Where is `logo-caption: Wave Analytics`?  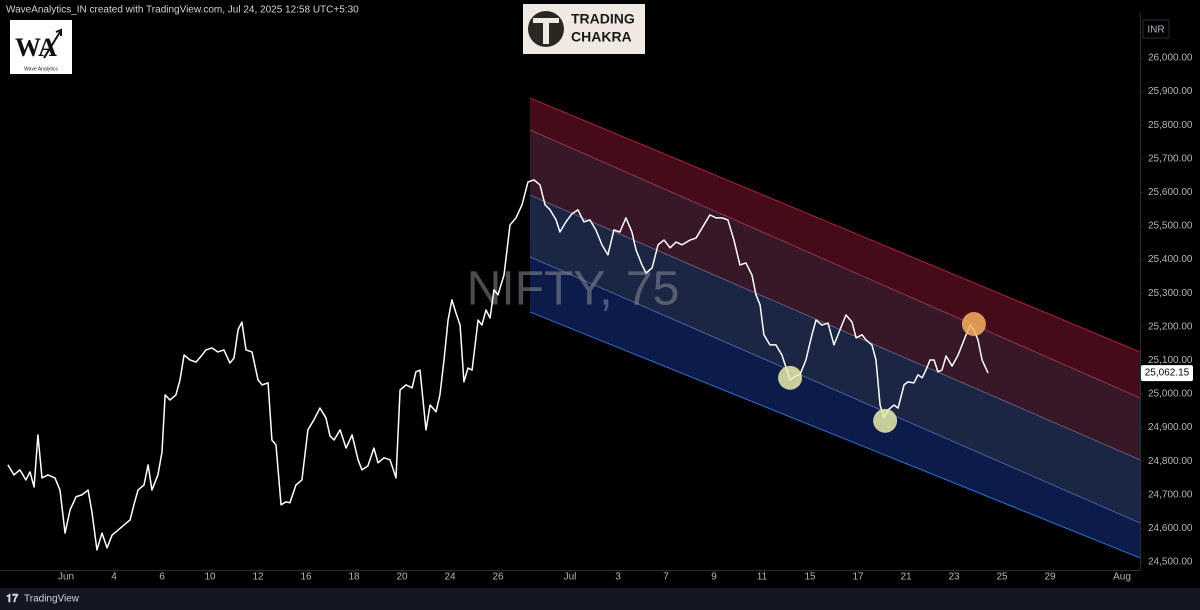
logo-caption: Wave Analytics is located at coordinates (41, 69).